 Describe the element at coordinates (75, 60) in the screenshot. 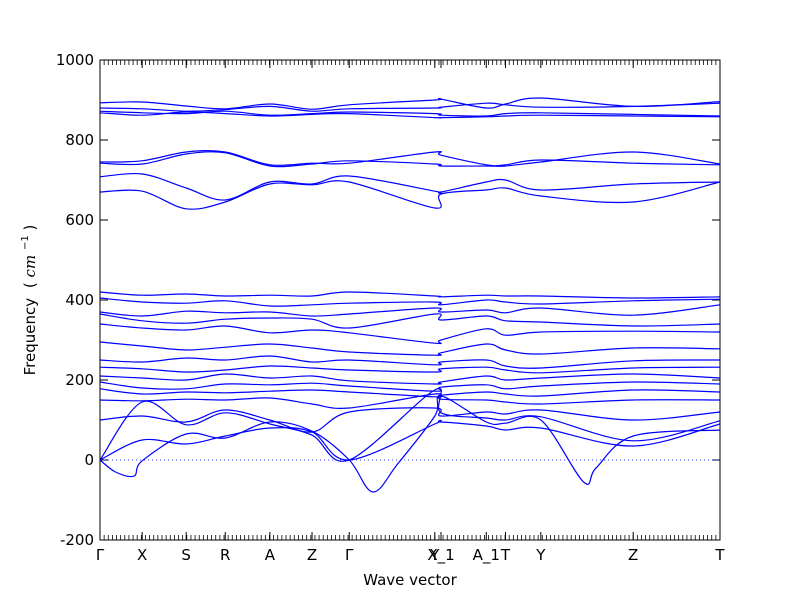

I see `y-tick-label: 1000` at that location.